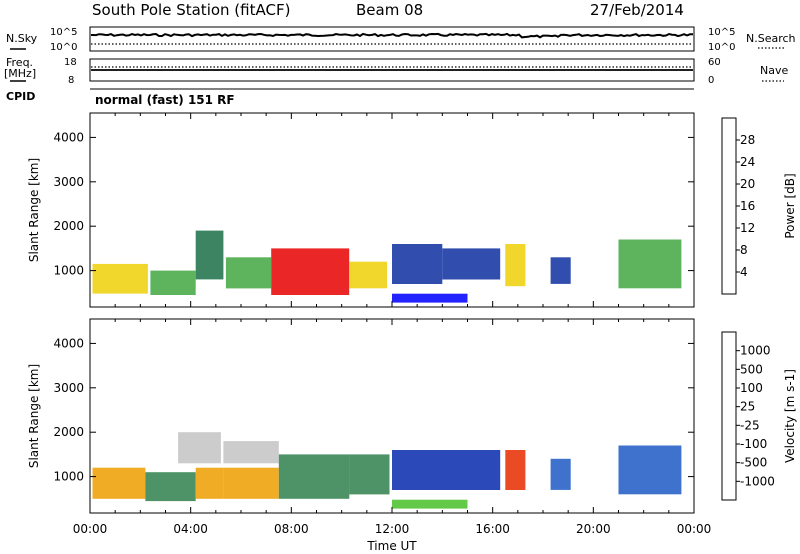 The image size is (800, 554). What do you see at coordinates (392, 70) in the screenshot?
I see `freq-strip-frame` at bounding box center [392, 70].